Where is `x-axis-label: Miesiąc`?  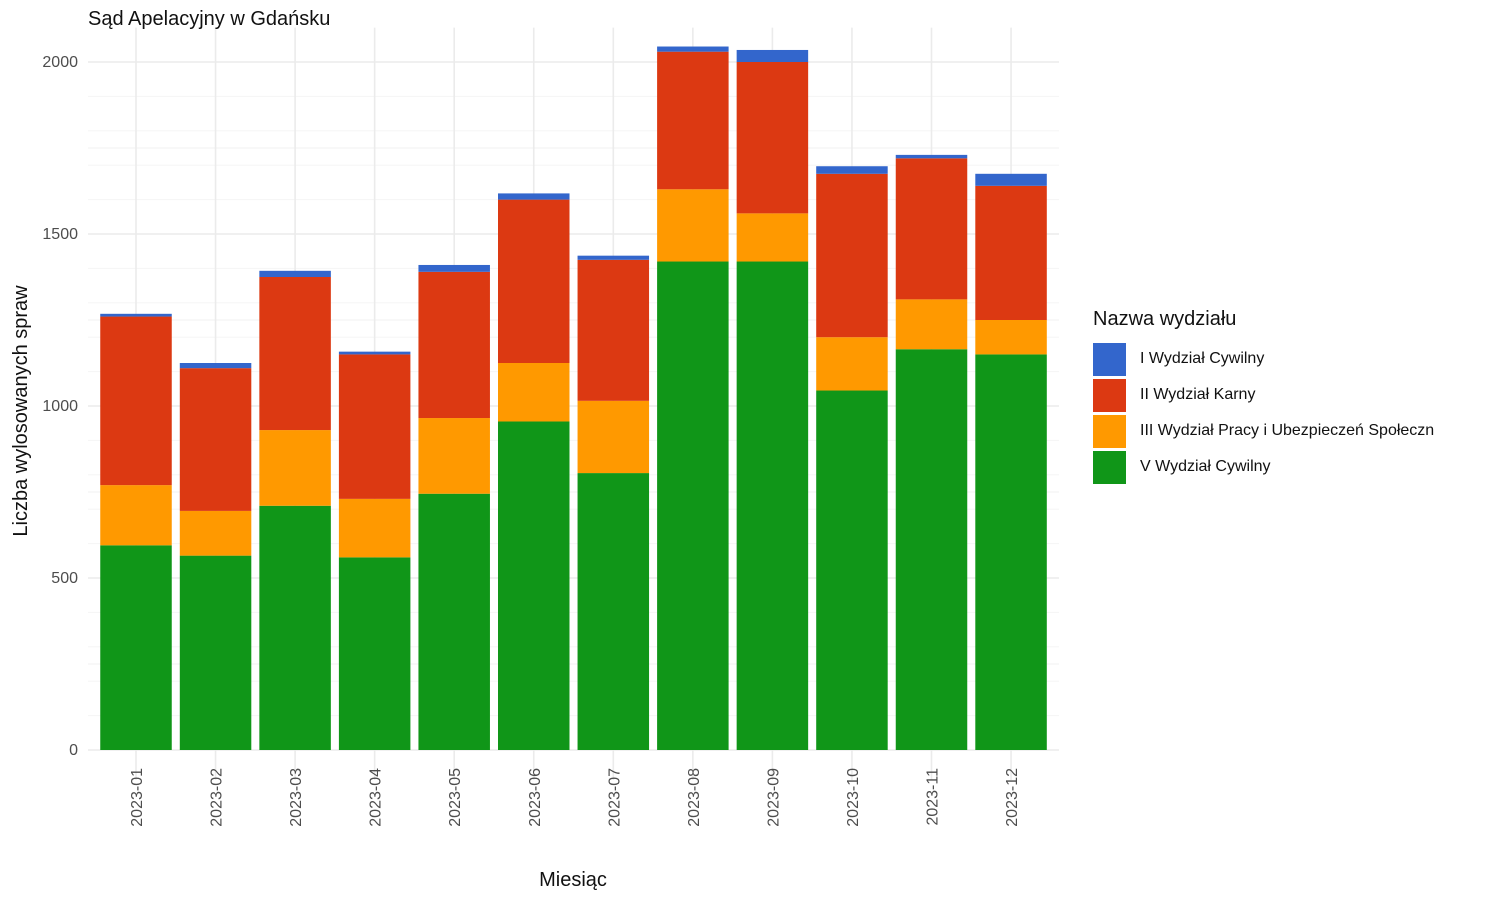
x-axis-label: Miesiąc is located at coordinates (573, 880).